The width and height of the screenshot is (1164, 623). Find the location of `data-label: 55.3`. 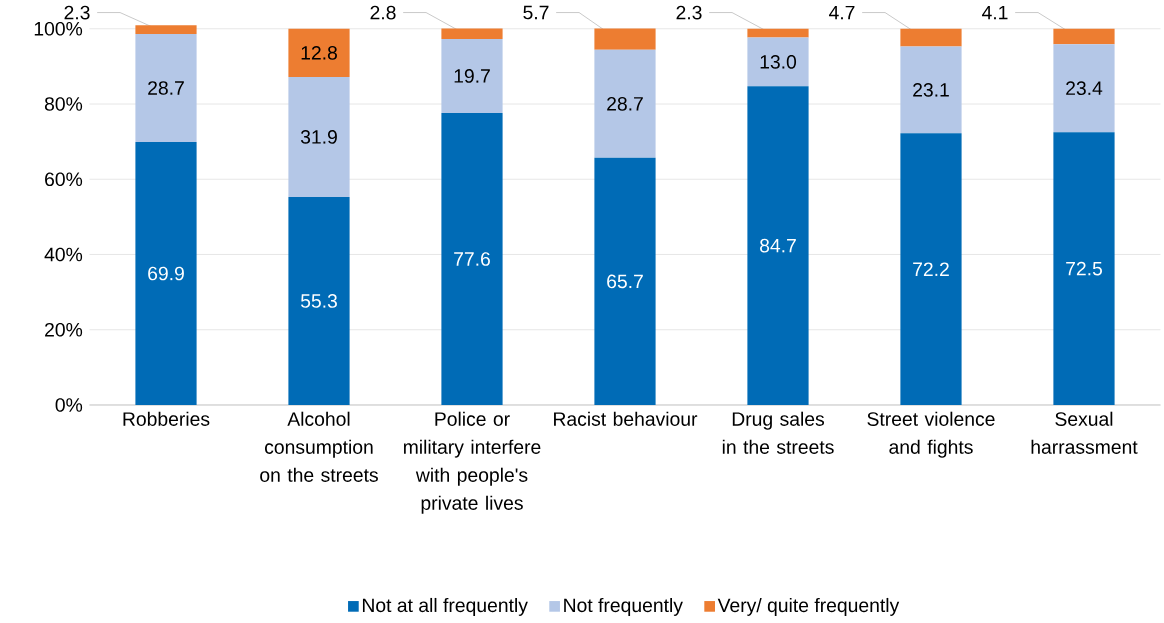

data-label: 55.3 is located at coordinates (318, 301).